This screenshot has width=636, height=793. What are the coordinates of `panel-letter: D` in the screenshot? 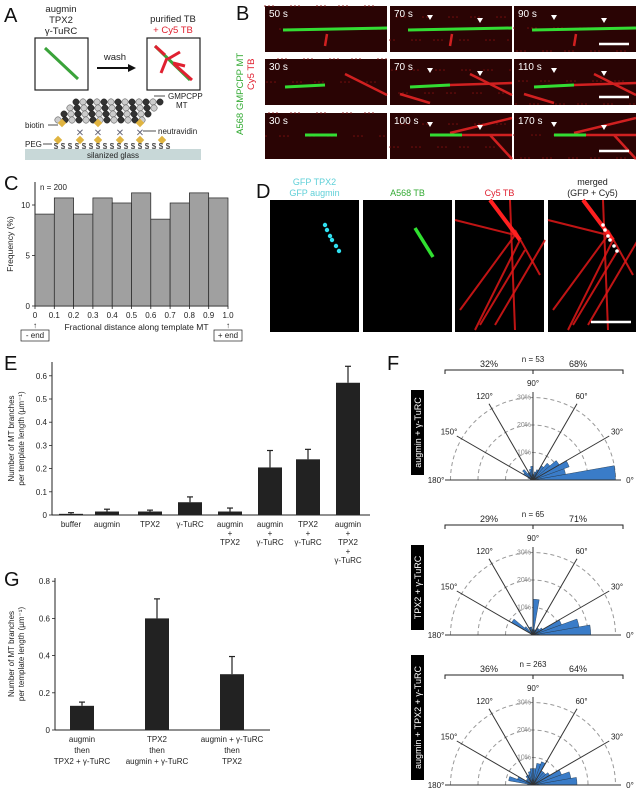 It's located at (263, 192).